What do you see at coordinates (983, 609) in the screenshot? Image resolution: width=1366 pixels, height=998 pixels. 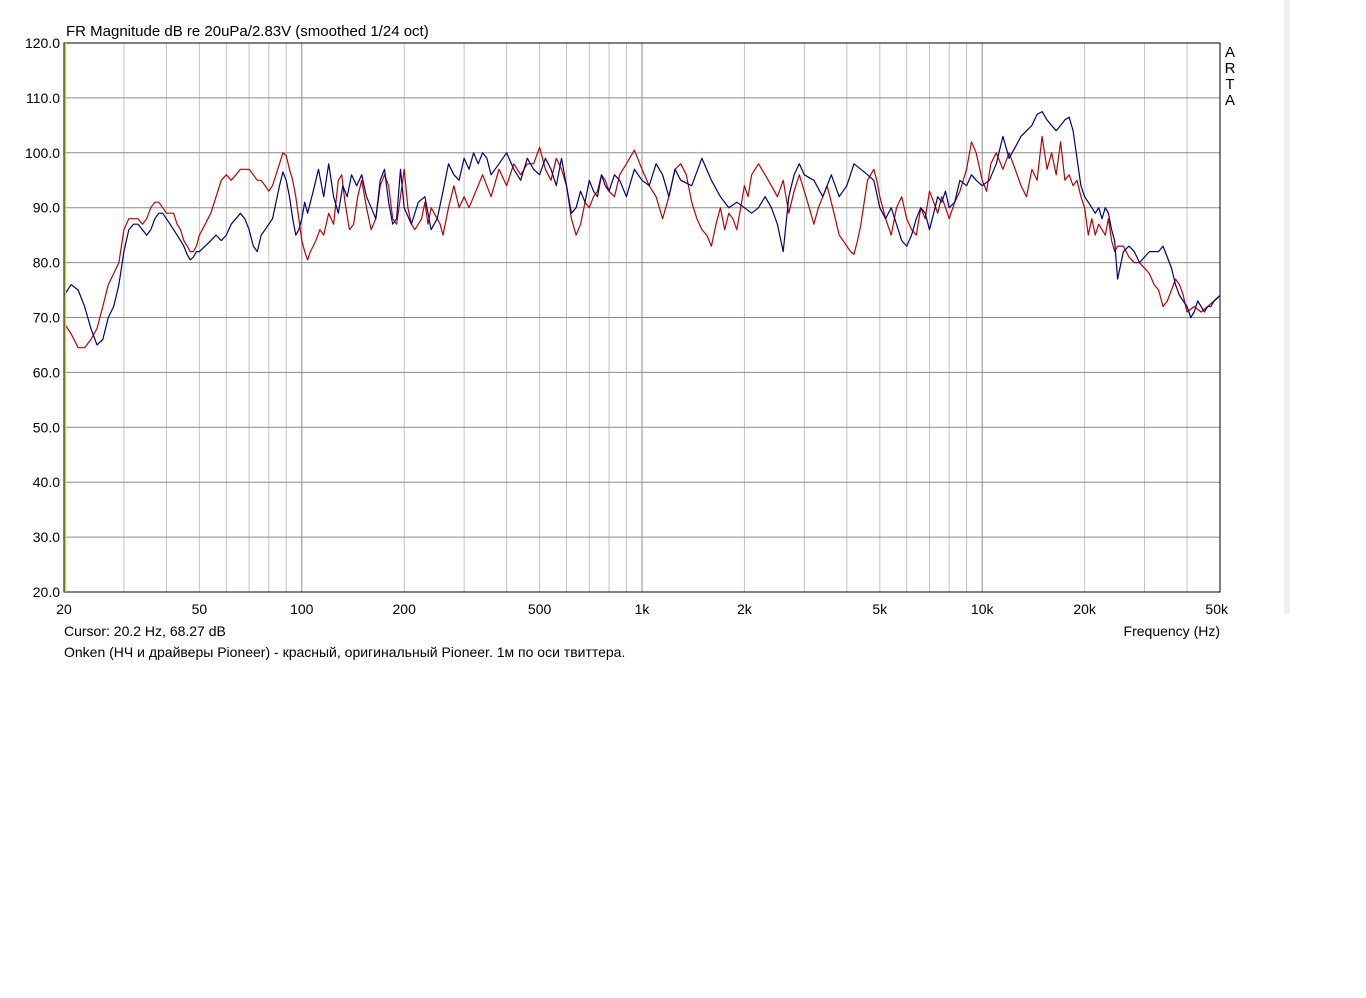 I see `x-tick-label: 10k` at bounding box center [983, 609].